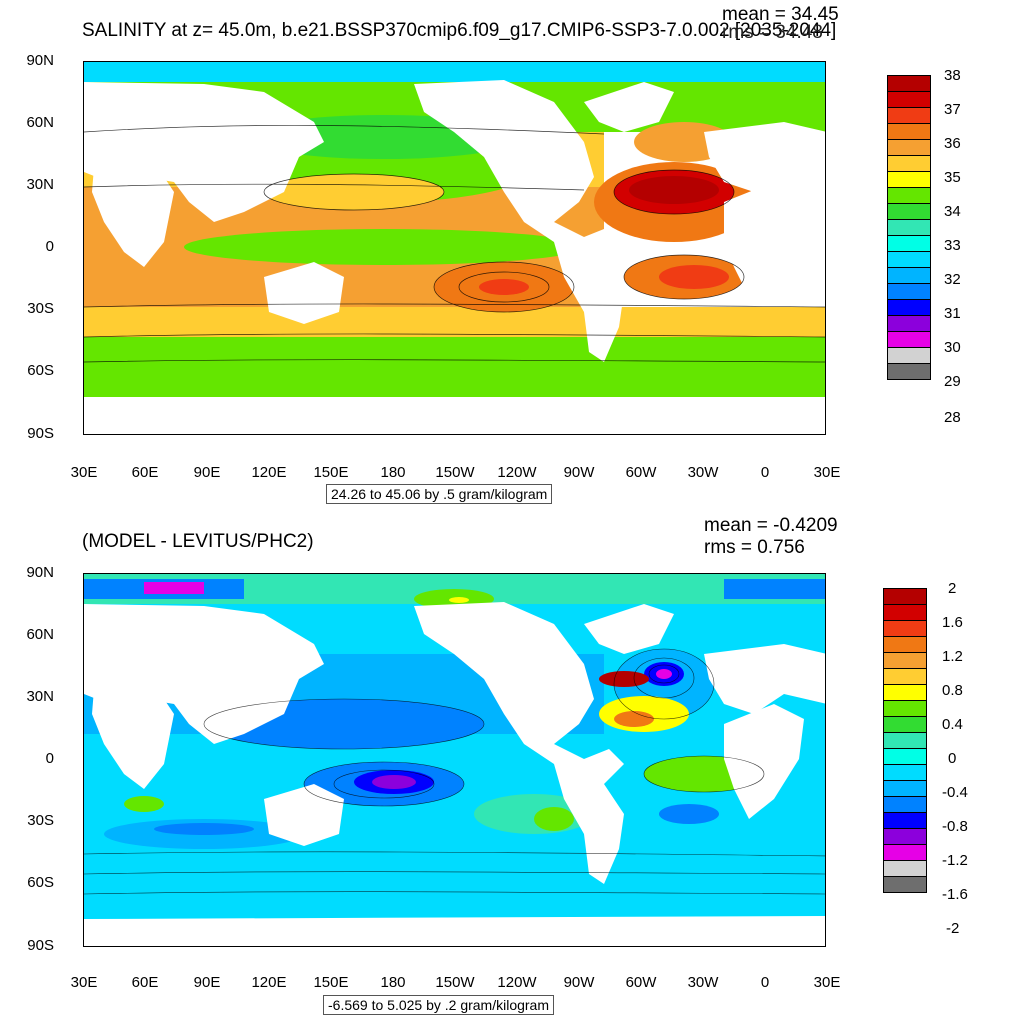  Describe the element at coordinates (952, 622) in the screenshot. I see `colorbar-label: 1.6` at that location.